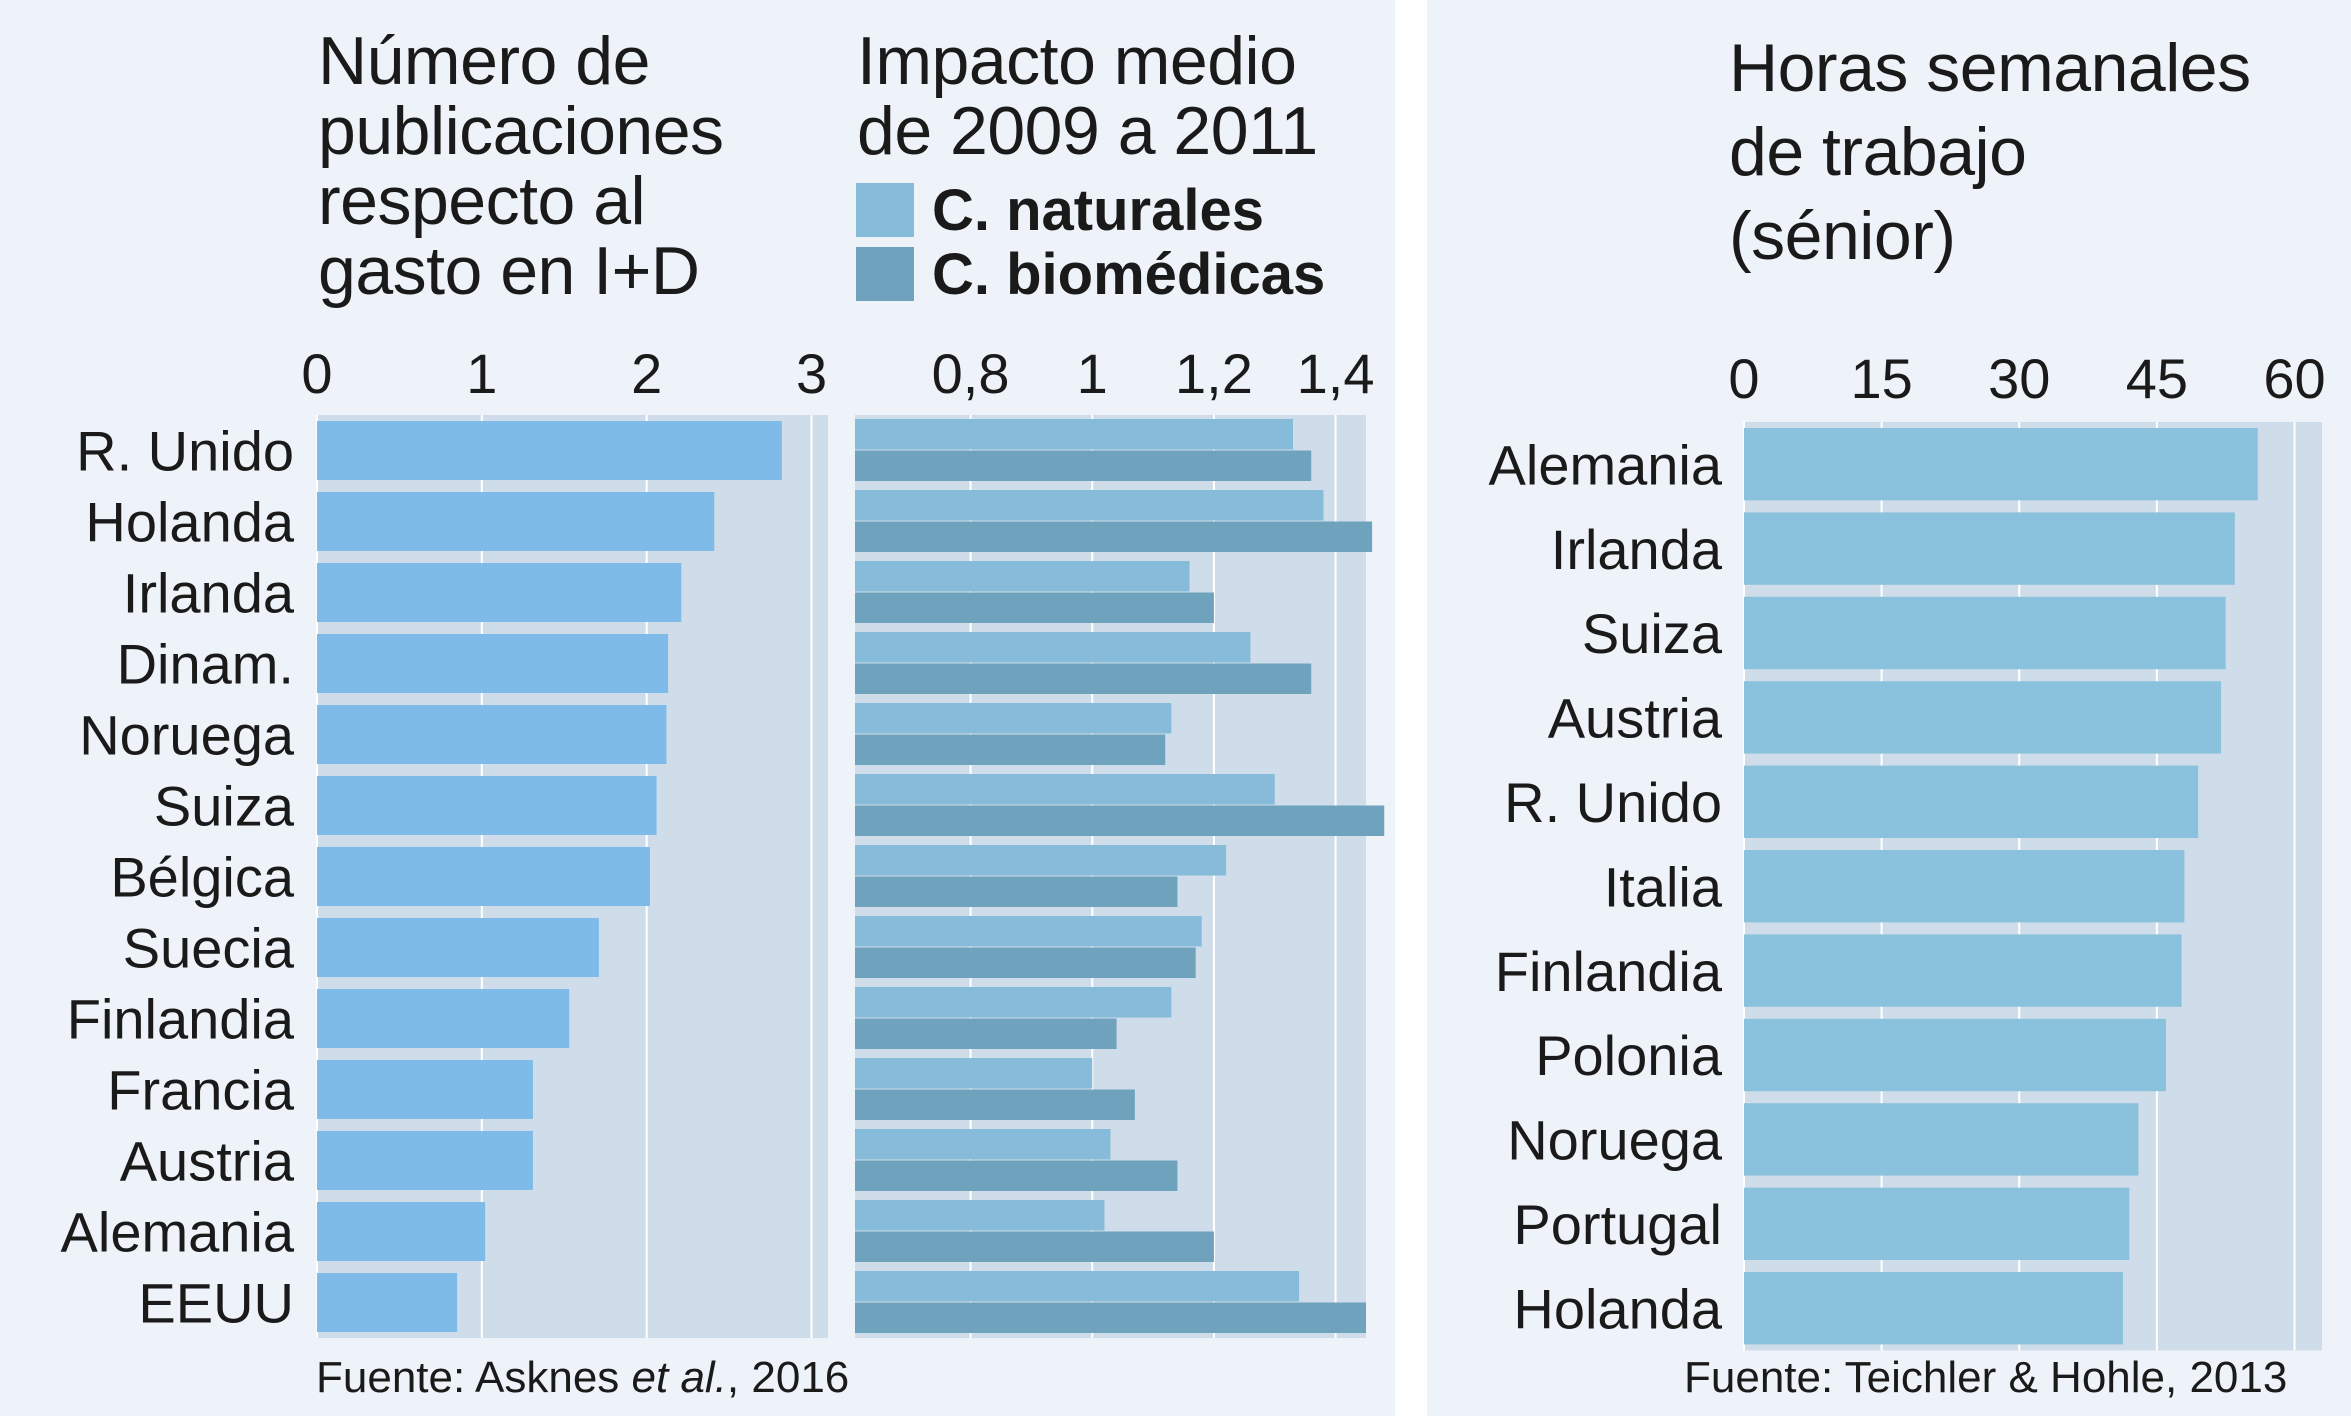 The height and width of the screenshot is (1416, 2351). I want to click on impact-title-line: Impacto medio, so click(1077, 61).